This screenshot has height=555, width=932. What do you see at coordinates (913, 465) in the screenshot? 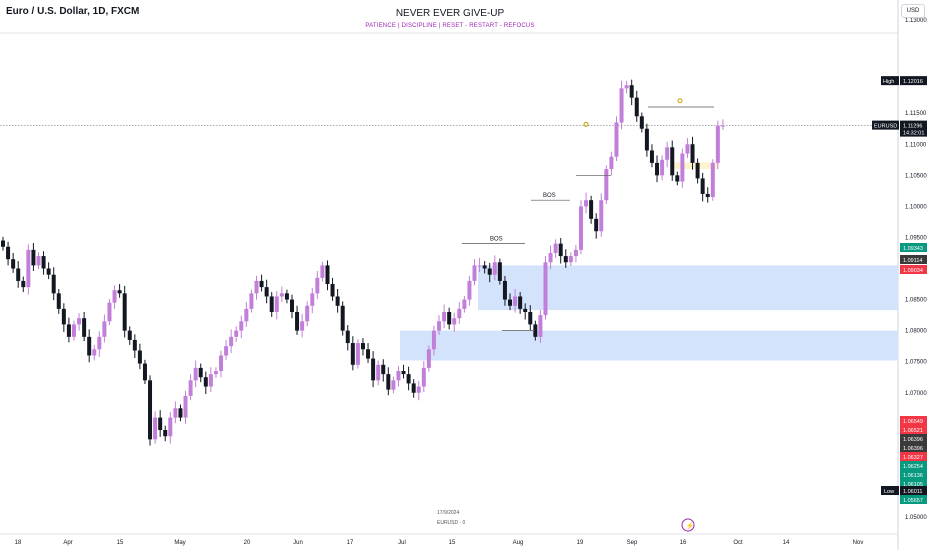
I see `level-badge: 1.06254` at bounding box center [913, 465].